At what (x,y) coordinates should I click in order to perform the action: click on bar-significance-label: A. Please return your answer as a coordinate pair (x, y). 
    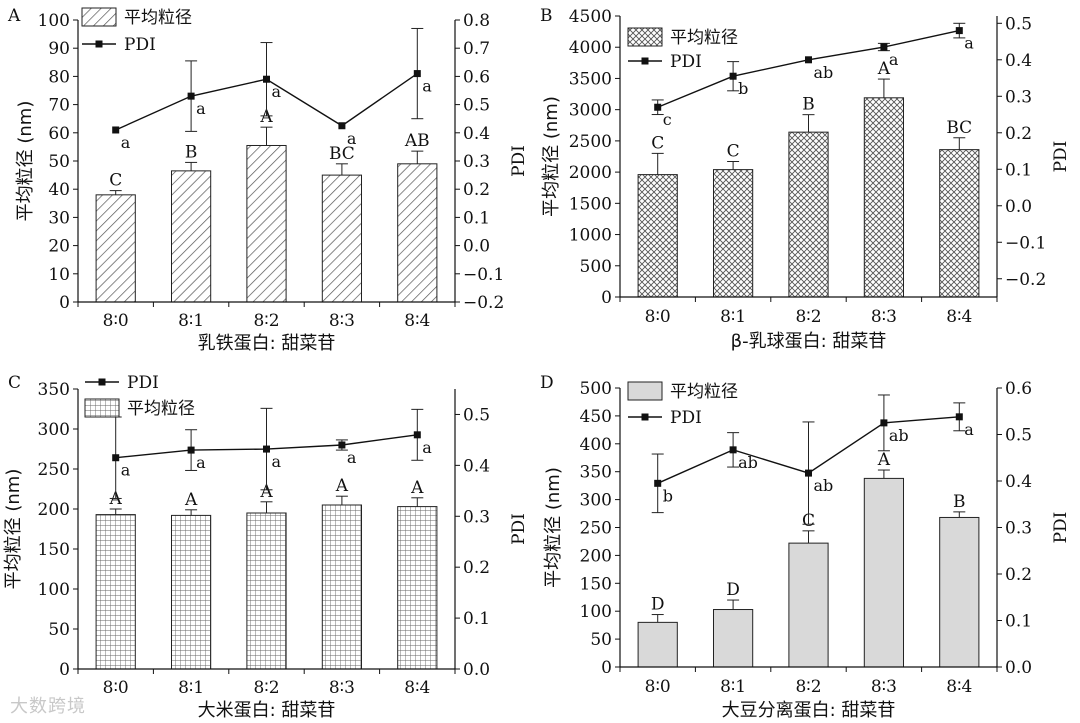
    Looking at the image, I should click on (266, 492).